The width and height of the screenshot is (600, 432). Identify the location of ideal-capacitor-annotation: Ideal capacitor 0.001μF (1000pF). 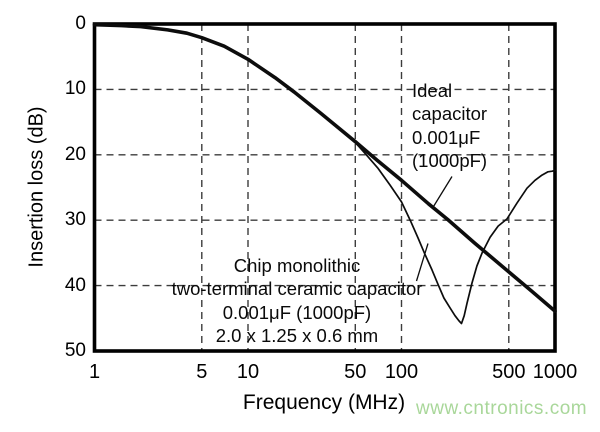
(449, 125).